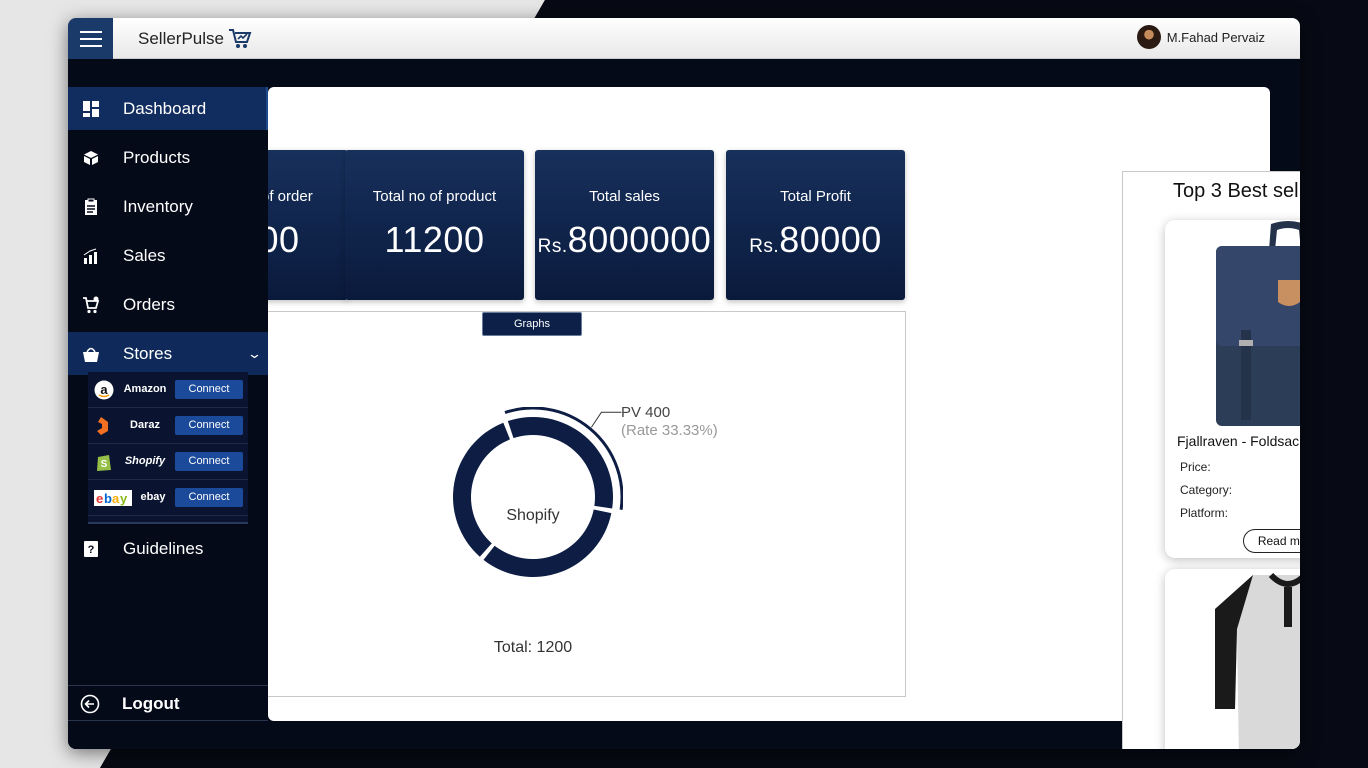 Image resolution: width=1368 pixels, height=768 pixels. Describe the element at coordinates (1271, 541) in the screenshot. I see `read-more-button: Read more` at that location.